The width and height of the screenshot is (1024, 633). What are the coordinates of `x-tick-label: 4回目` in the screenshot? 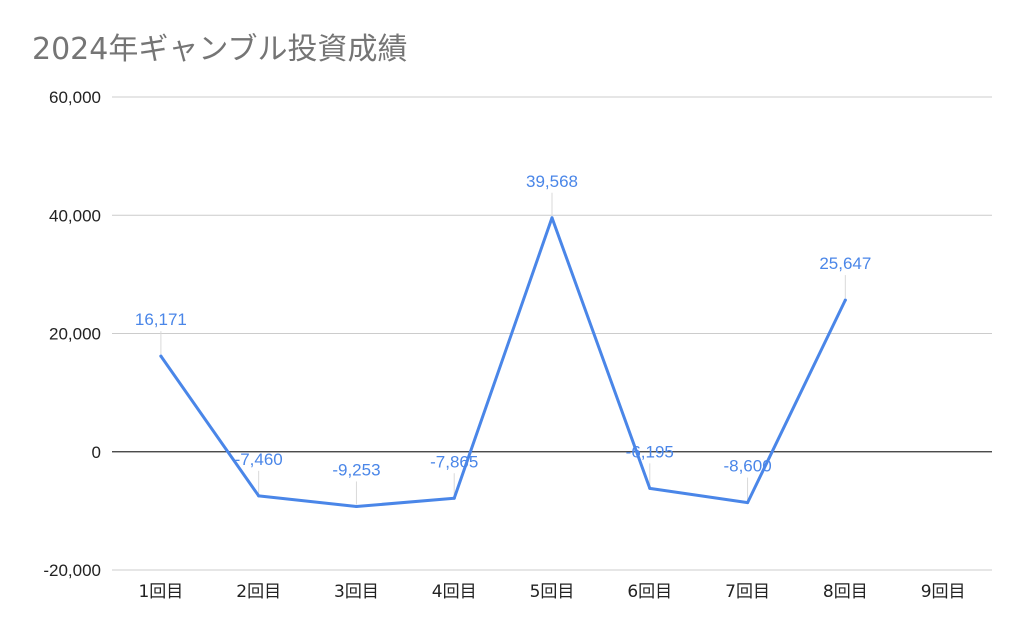 It's located at (454, 592).